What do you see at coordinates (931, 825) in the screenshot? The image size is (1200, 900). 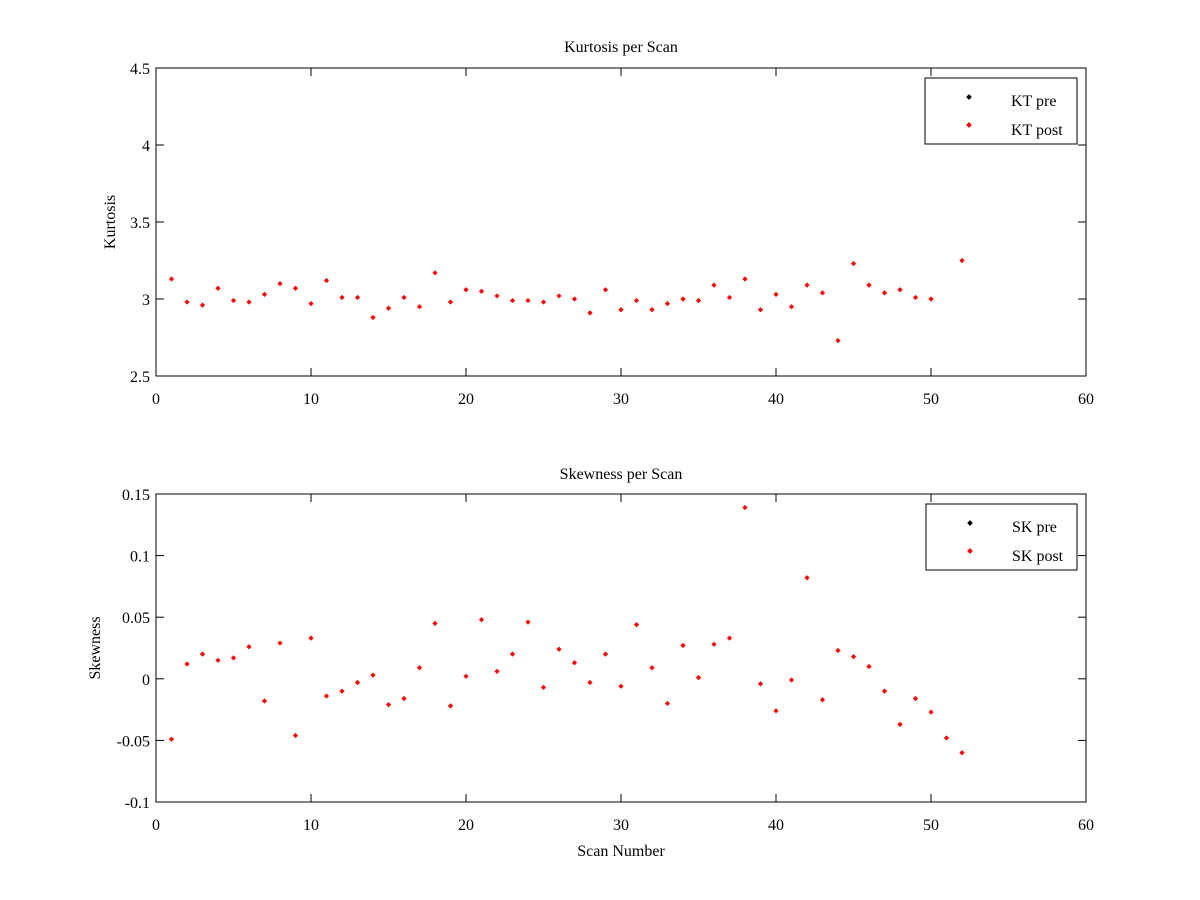 I see `skewness-x-tick-label: 50` at bounding box center [931, 825].